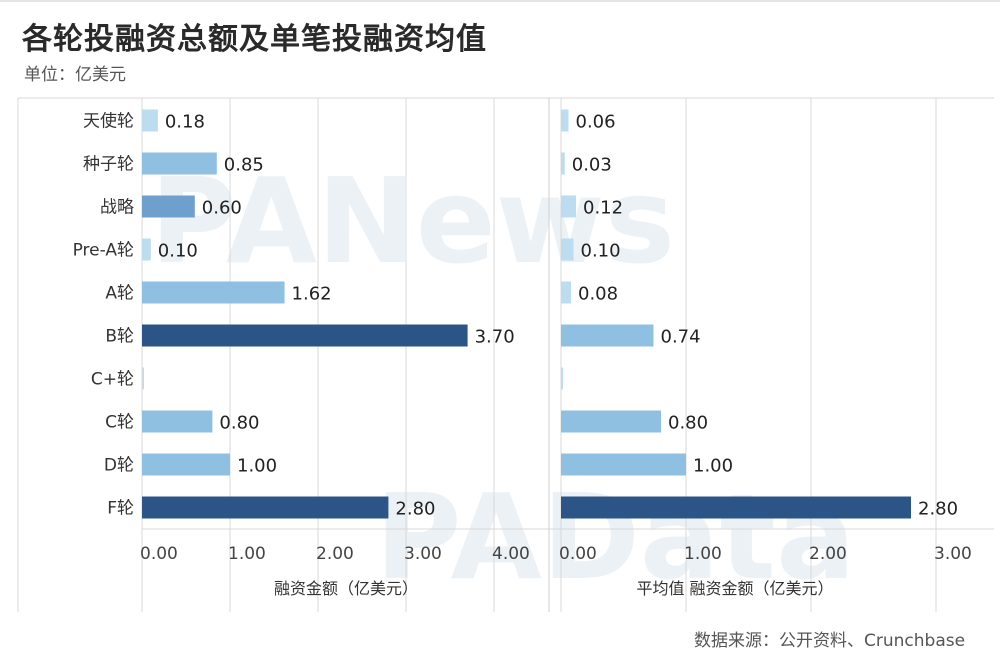  I want to click on category-label: D轮, so click(119, 466).